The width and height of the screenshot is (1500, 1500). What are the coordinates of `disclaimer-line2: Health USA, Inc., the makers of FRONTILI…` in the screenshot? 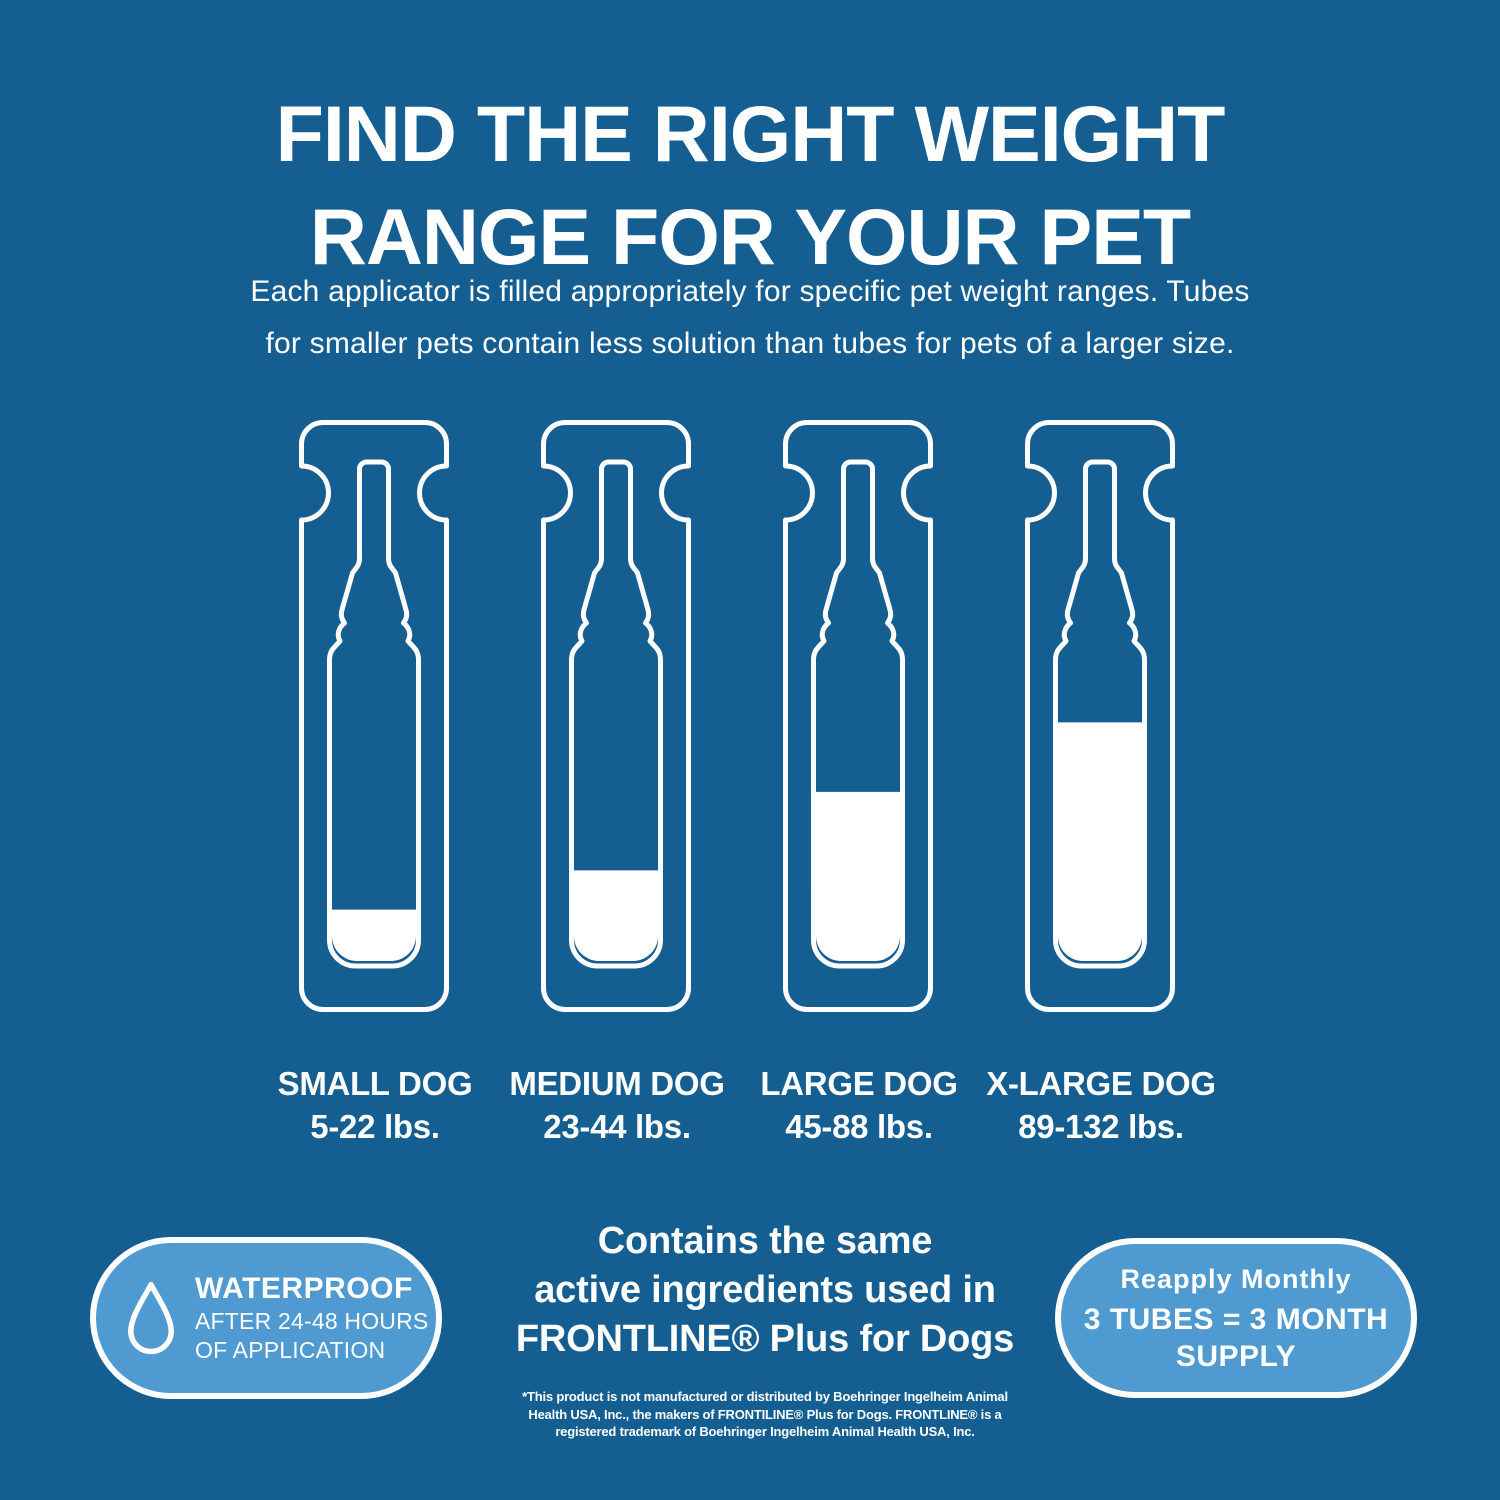 It's located at (765, 1414).